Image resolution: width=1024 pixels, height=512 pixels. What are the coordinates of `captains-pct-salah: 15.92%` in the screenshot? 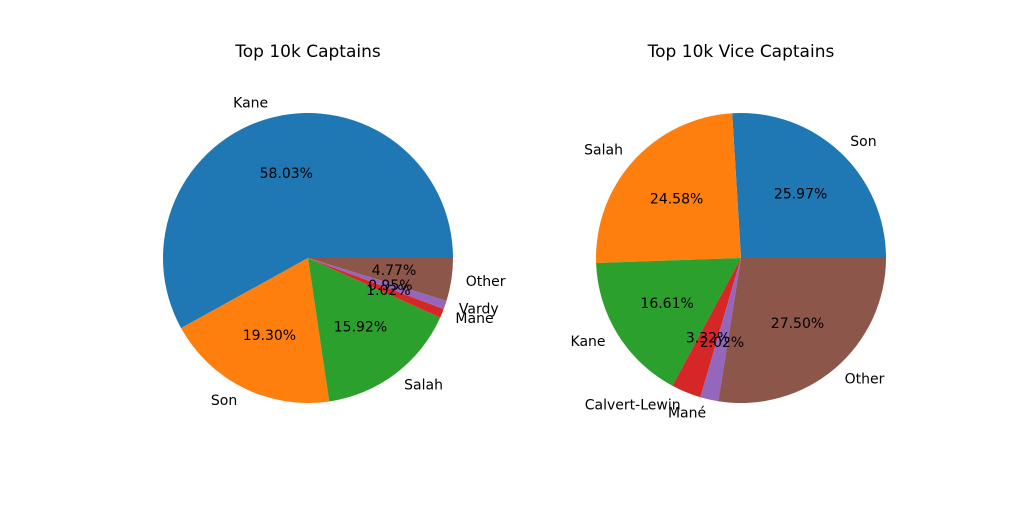 It's located at (360, 327).